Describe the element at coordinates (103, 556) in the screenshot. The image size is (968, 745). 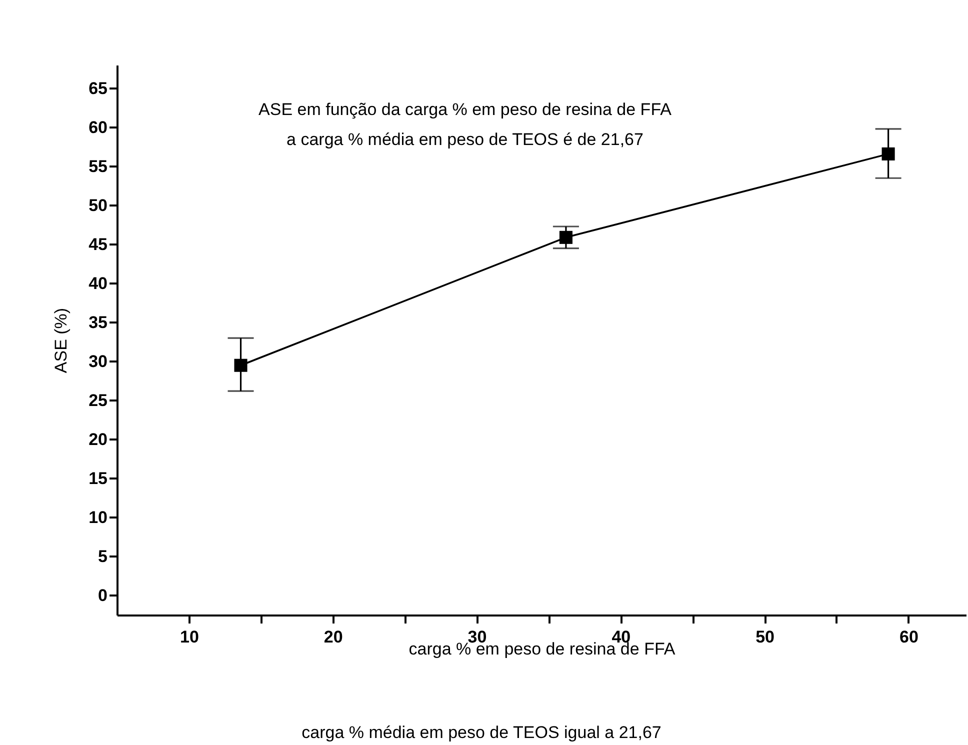
I see `y-tick-label: 5` at that location.